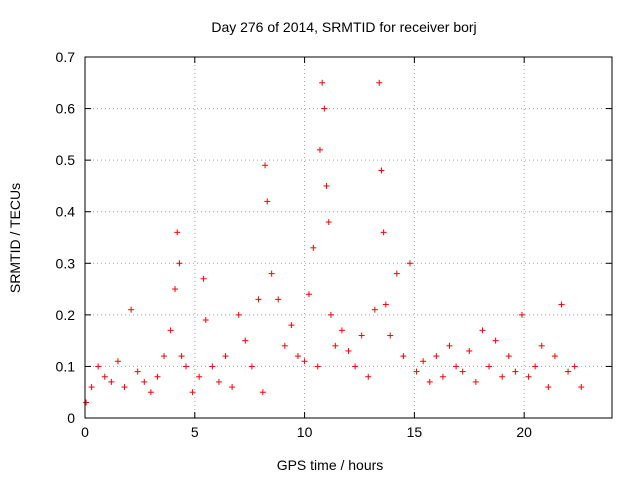 The width and height of the screenshot is (640, 480). What do you see at coordinates (524, 432) in the screenshot?
I see `x-tick-label: 20` at bounding box center [524, 432].